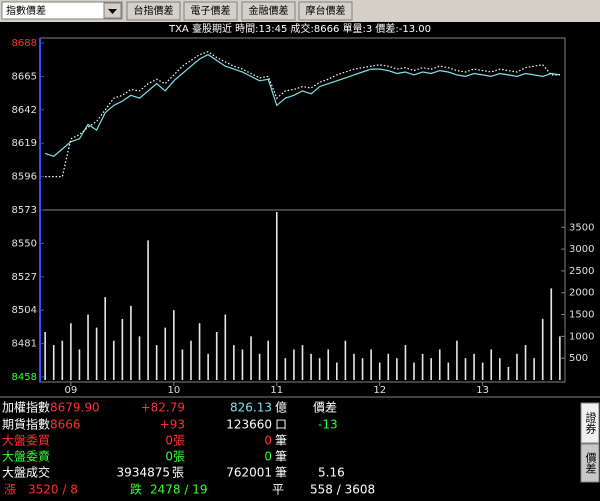 The image size is (600, 501). Describe the element at coordinates (24, 43) in the screenshot. I see `y-tick-label: 8688` at that location.